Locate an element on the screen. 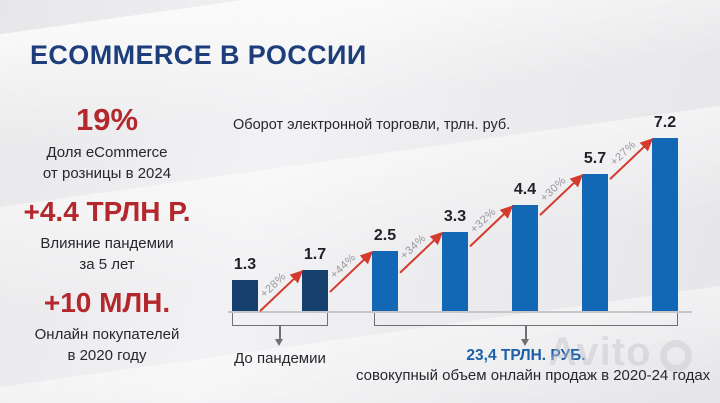  growth-percent-label: +34% is located at coordinates (413, 247).